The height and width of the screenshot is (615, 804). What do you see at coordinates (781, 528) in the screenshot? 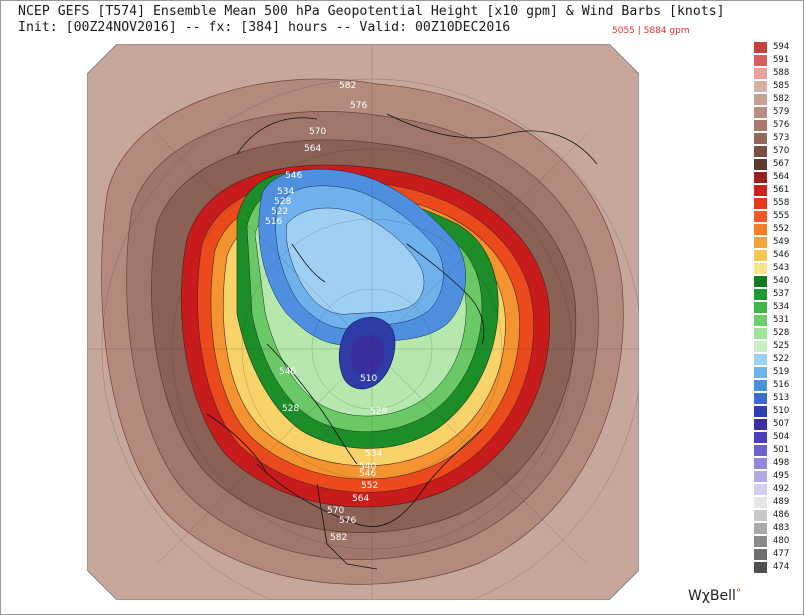
I see `legend-label: 483` at bounding box center [781, 528].